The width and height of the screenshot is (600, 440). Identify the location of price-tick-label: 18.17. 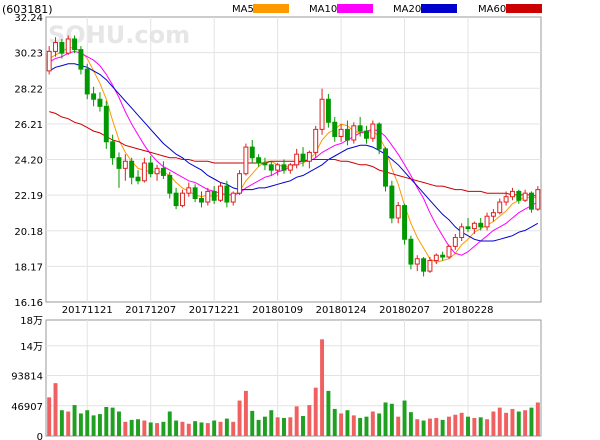
(28, 267).